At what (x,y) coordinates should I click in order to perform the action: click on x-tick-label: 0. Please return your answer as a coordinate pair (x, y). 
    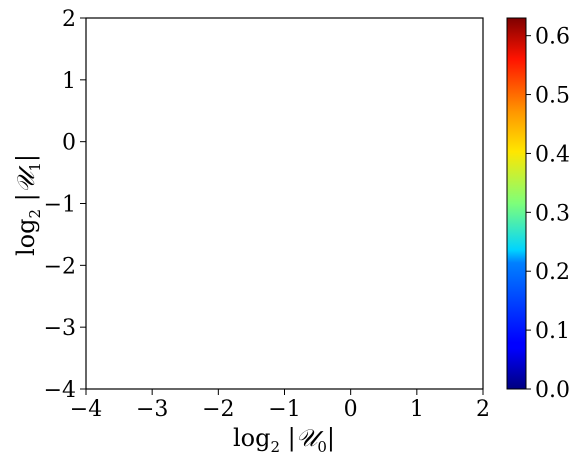
    Looking at the image, I should click on (351, 409).